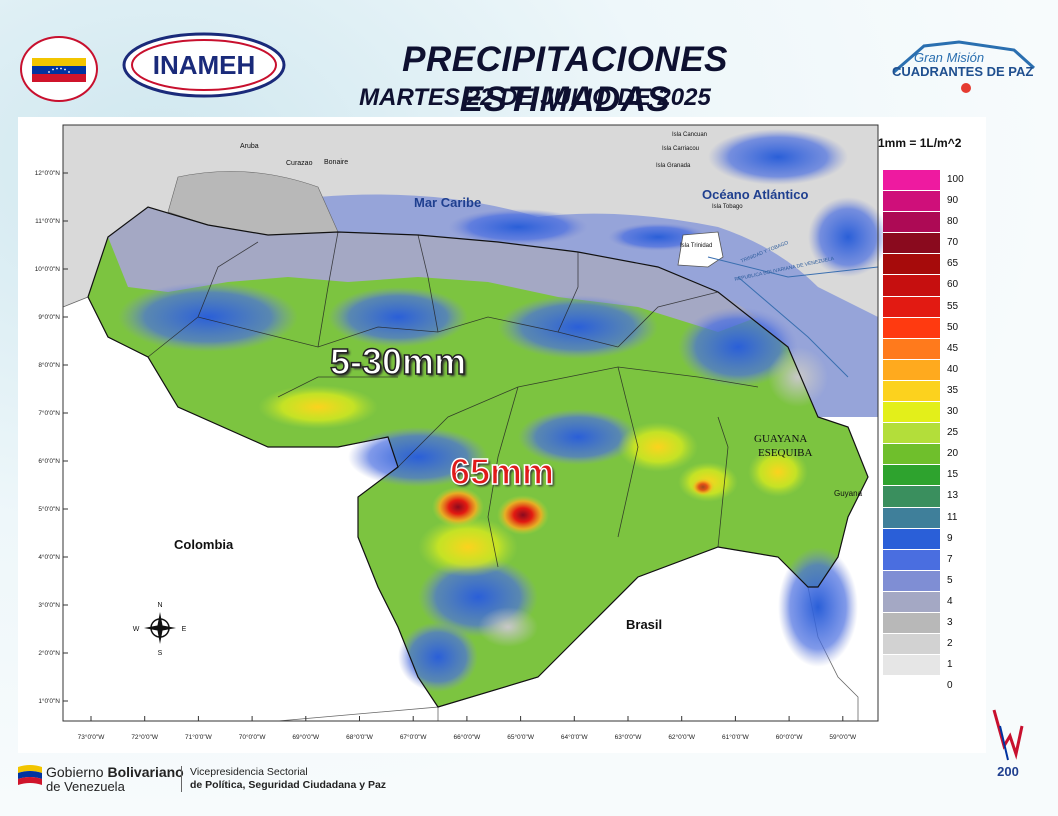 The image size is (1058, 816). Describe the element at coordinates (950, 665) in the screenshot. I see `legend-label: 1` at that location.